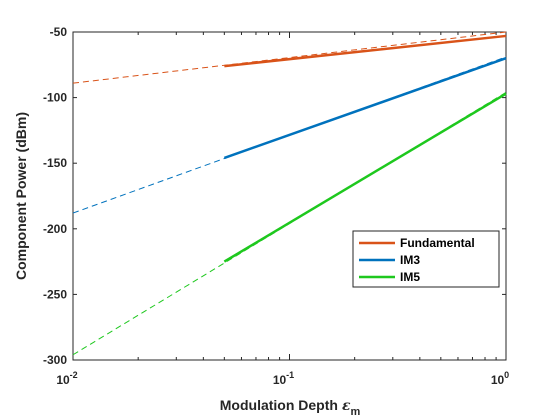 The height and width of the screenshot is (420, 560). Describe the element at coordinates (355, 412) in the screenshot. I see `x-axis-label-subscript: m` at that location.